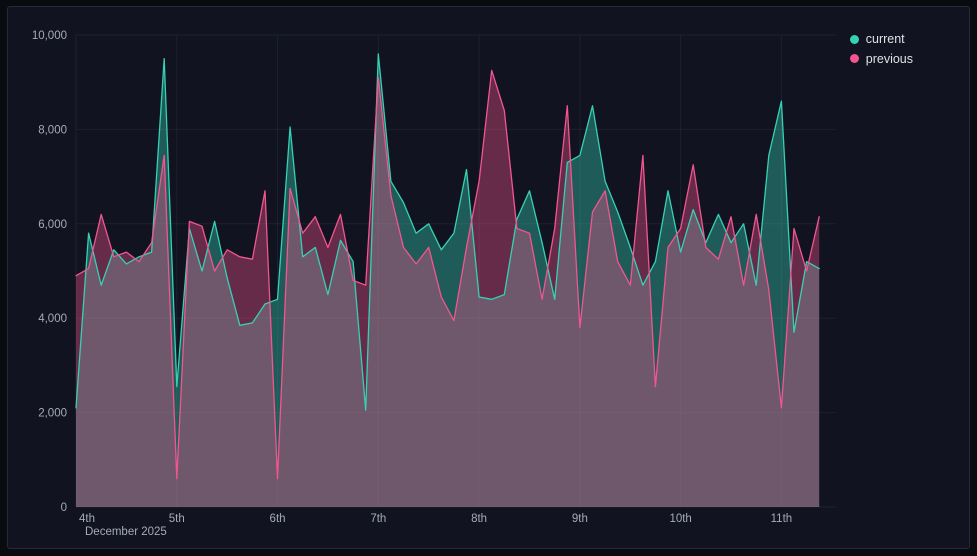 The width and height of the screenshot is (977, 556). I want to click on legend: current previous, so click(881, 49).